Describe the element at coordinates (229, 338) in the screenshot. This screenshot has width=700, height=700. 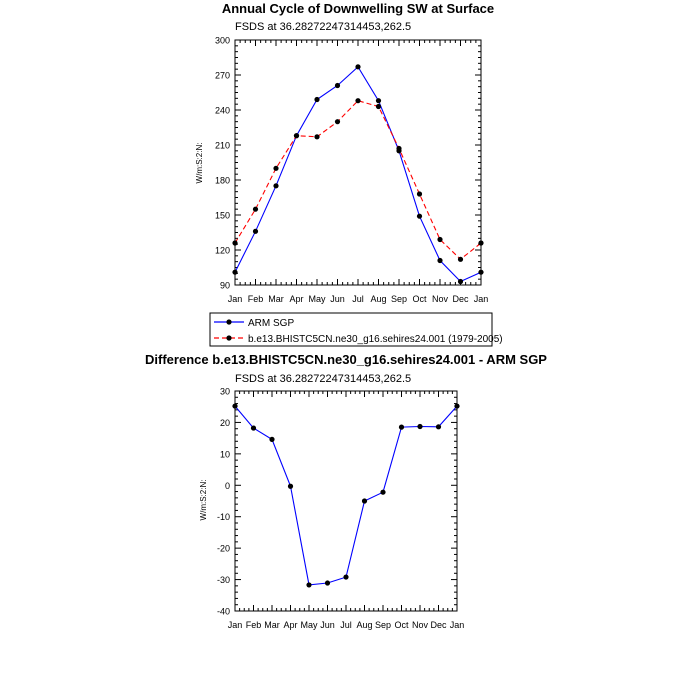
I see `legend-marker-model` at that location.